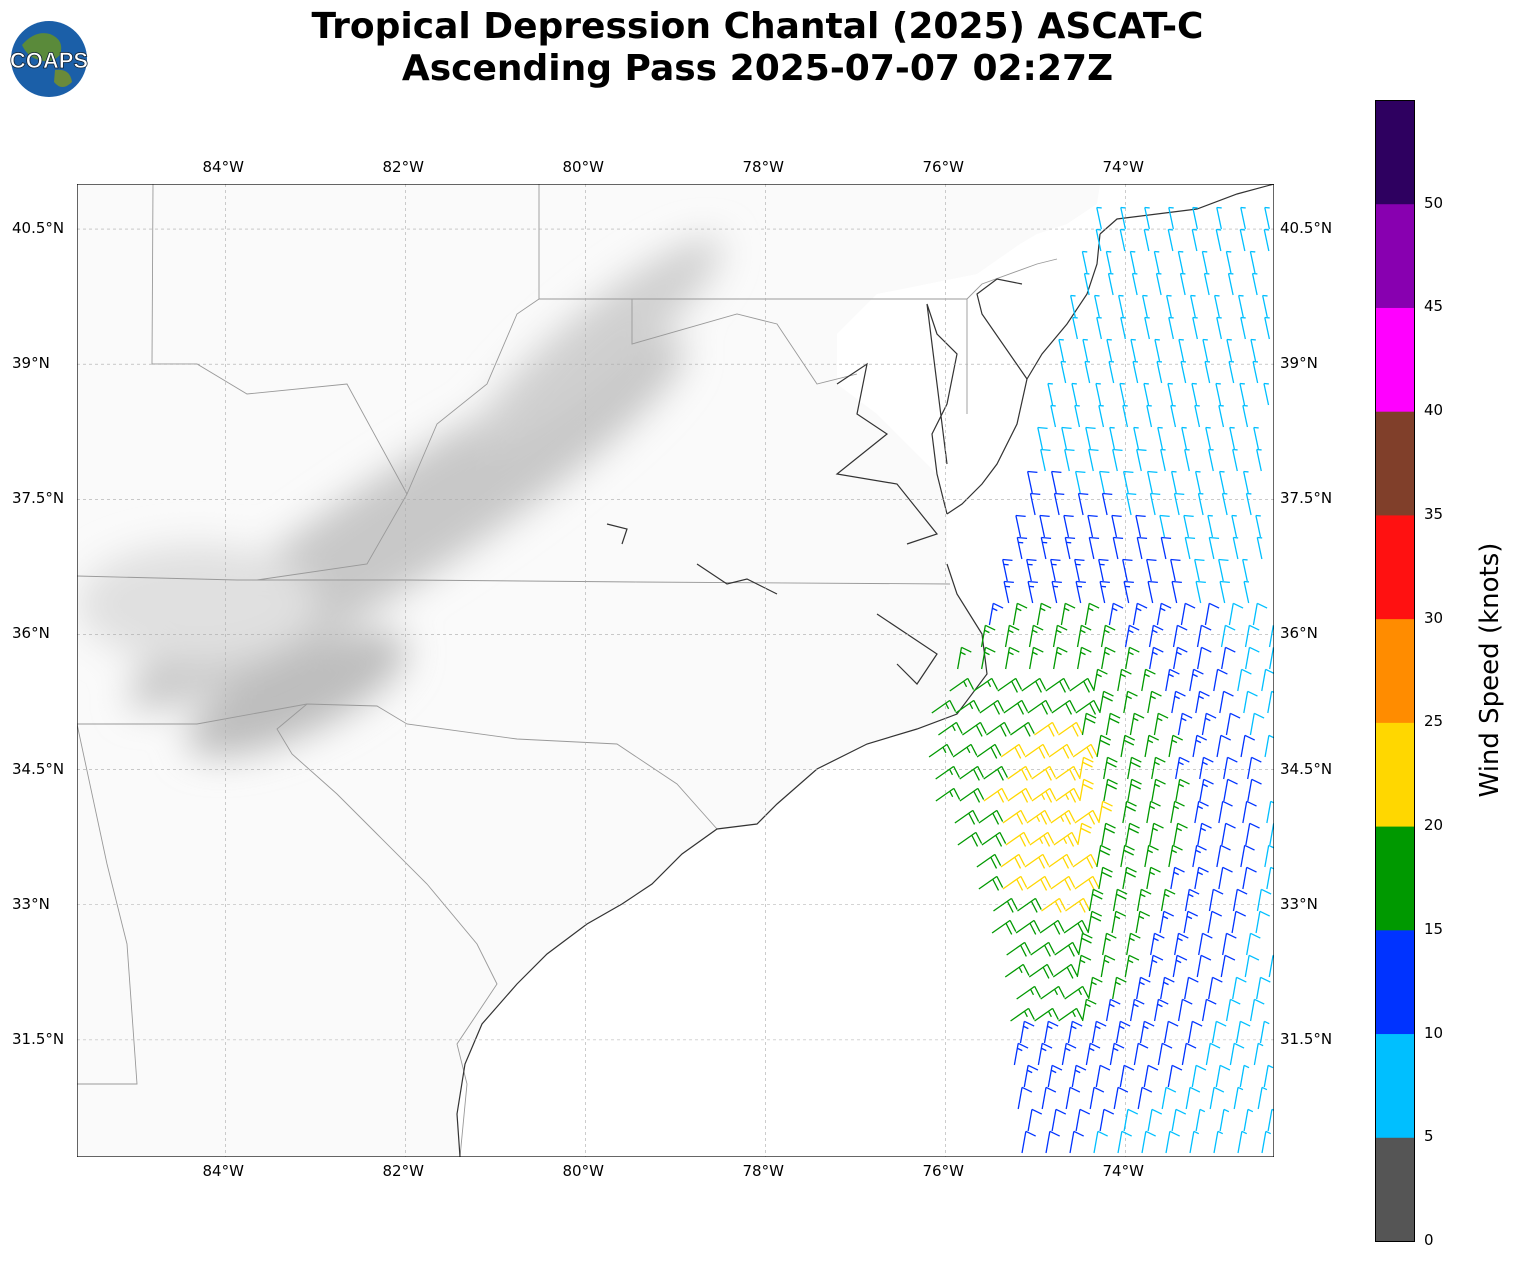 This screenshot has width=1513, height=1264. I want to click on colorbar-tick: 15, so click(1434, 928).